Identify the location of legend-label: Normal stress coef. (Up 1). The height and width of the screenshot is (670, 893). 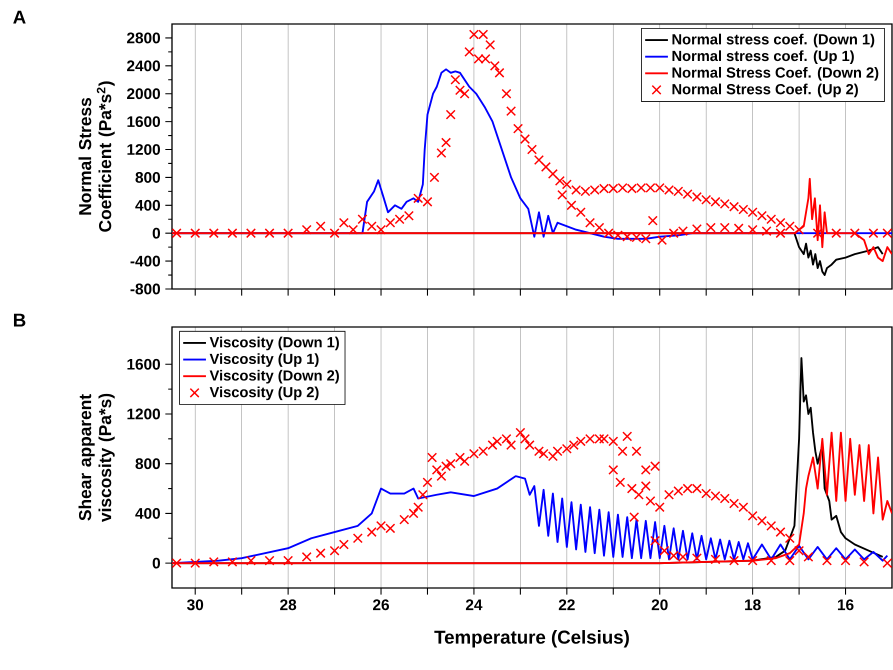
(763, 57).